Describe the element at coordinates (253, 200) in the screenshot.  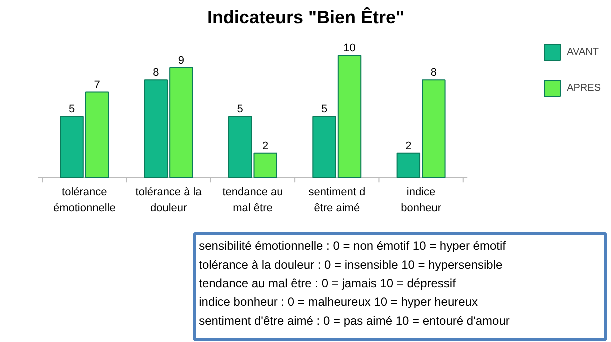
I see `x-tick-label: tendance au mal être` at that location.